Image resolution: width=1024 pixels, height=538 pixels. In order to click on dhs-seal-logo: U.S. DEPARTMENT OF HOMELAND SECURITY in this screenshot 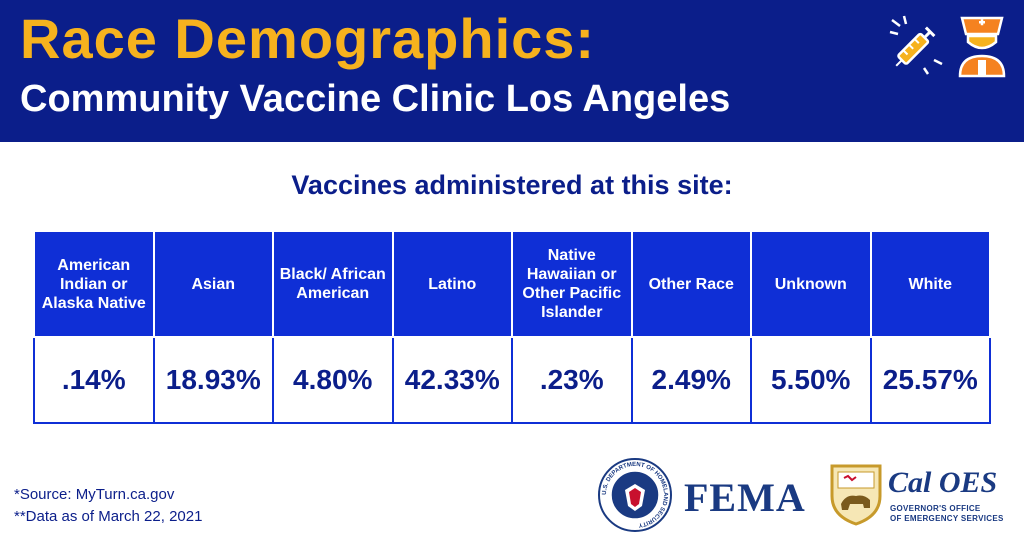, I will do `click(635, 495)`.